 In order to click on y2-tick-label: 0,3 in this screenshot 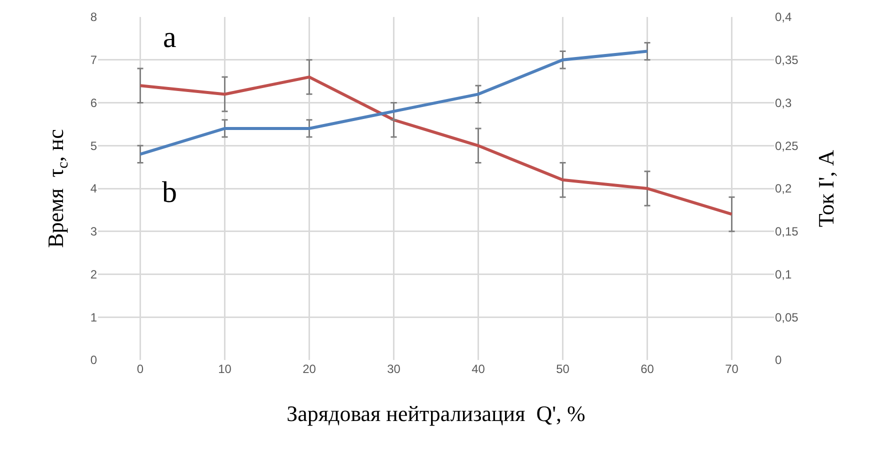, I will do `click(783, 103)`.